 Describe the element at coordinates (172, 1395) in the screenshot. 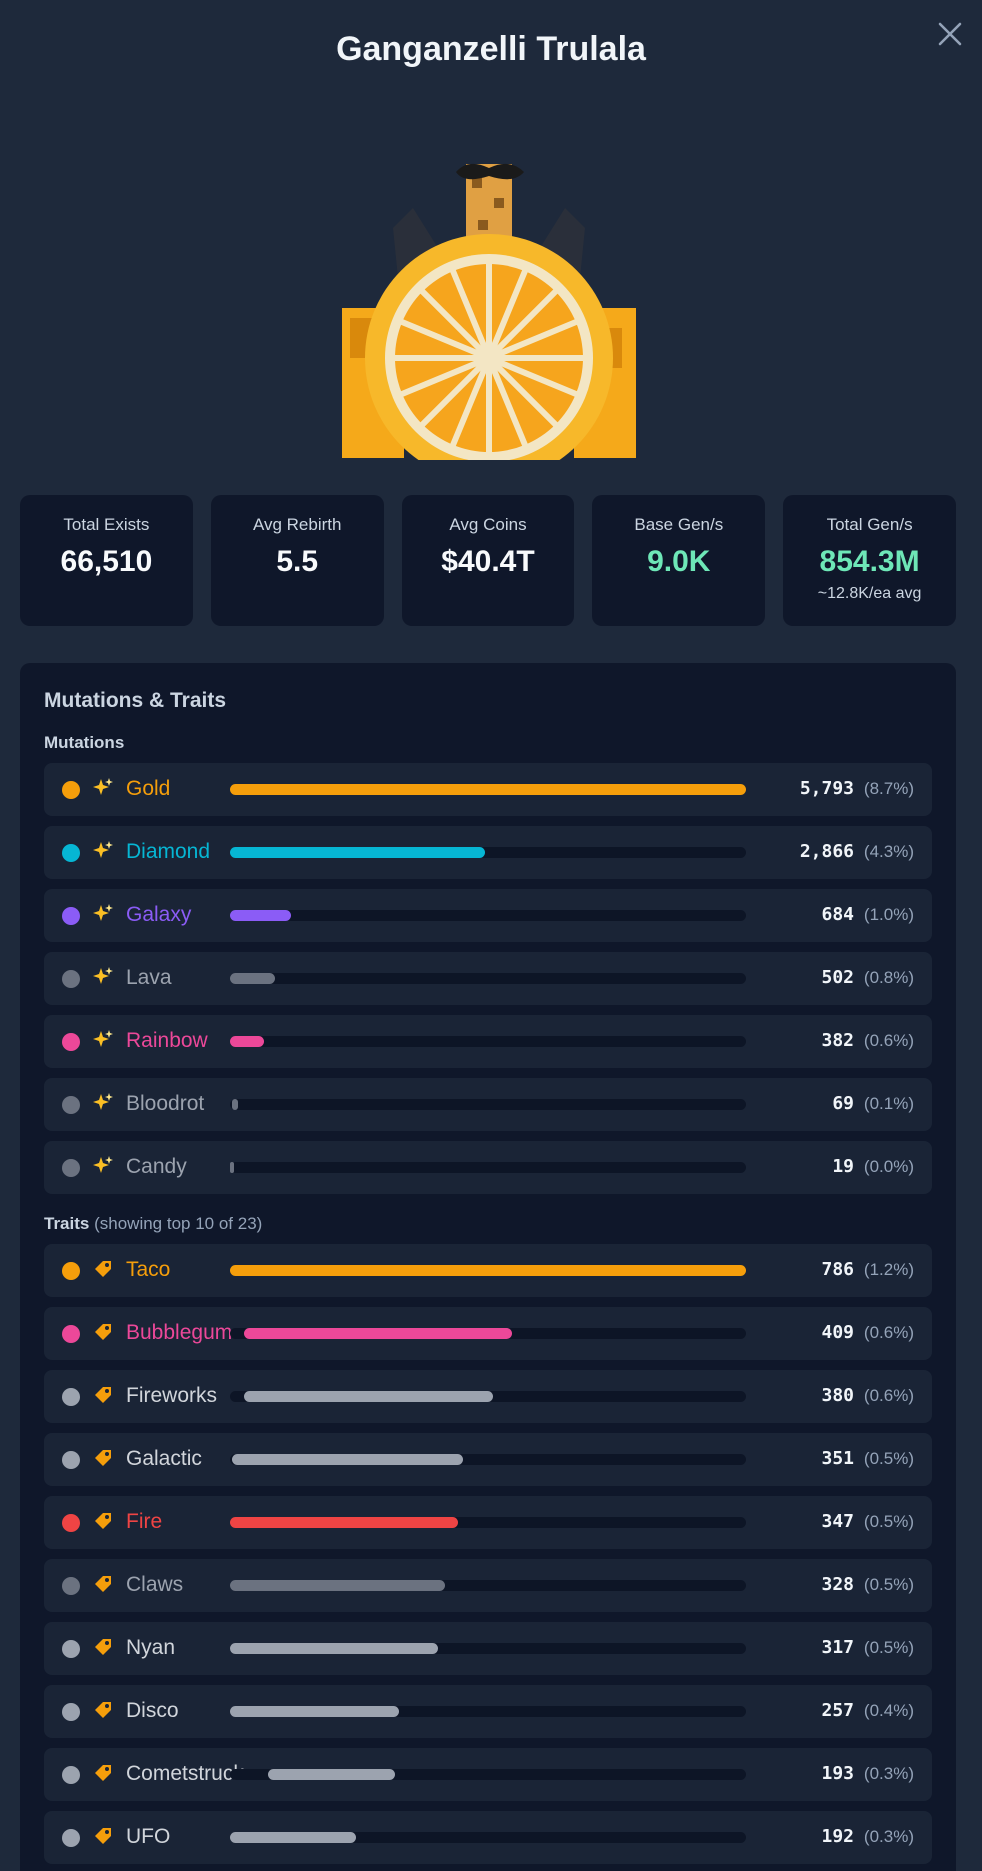

I see `item-name: Fireworks` at that location.